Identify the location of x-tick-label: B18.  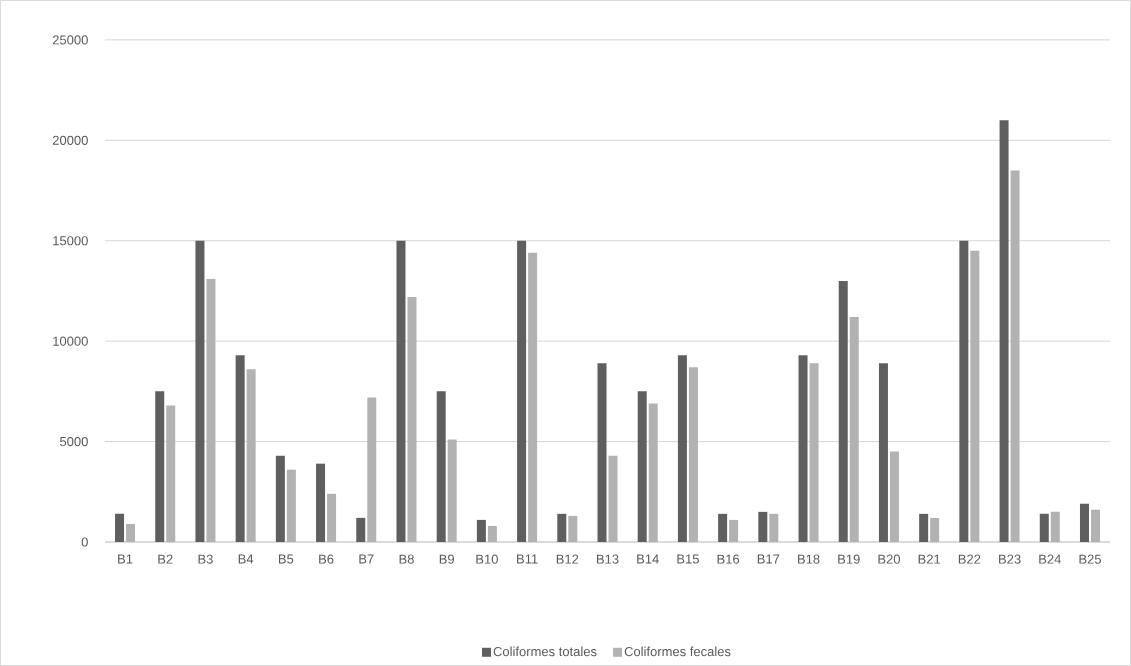
(809, 559).